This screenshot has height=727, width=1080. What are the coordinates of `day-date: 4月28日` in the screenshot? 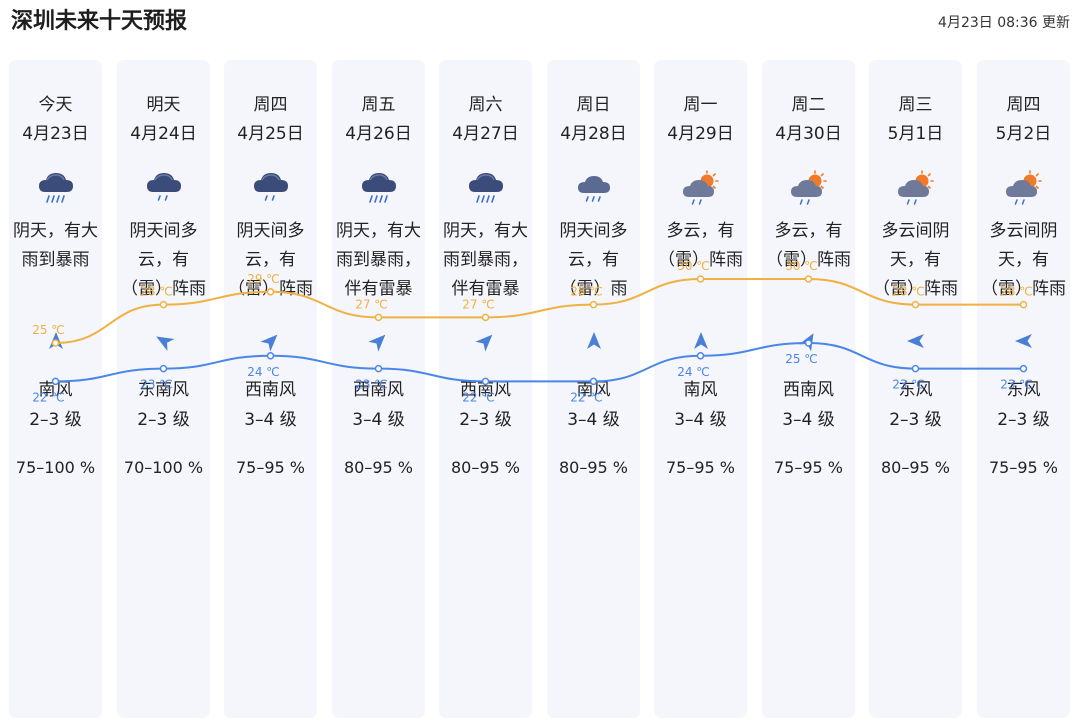 It's located at (593, 134).